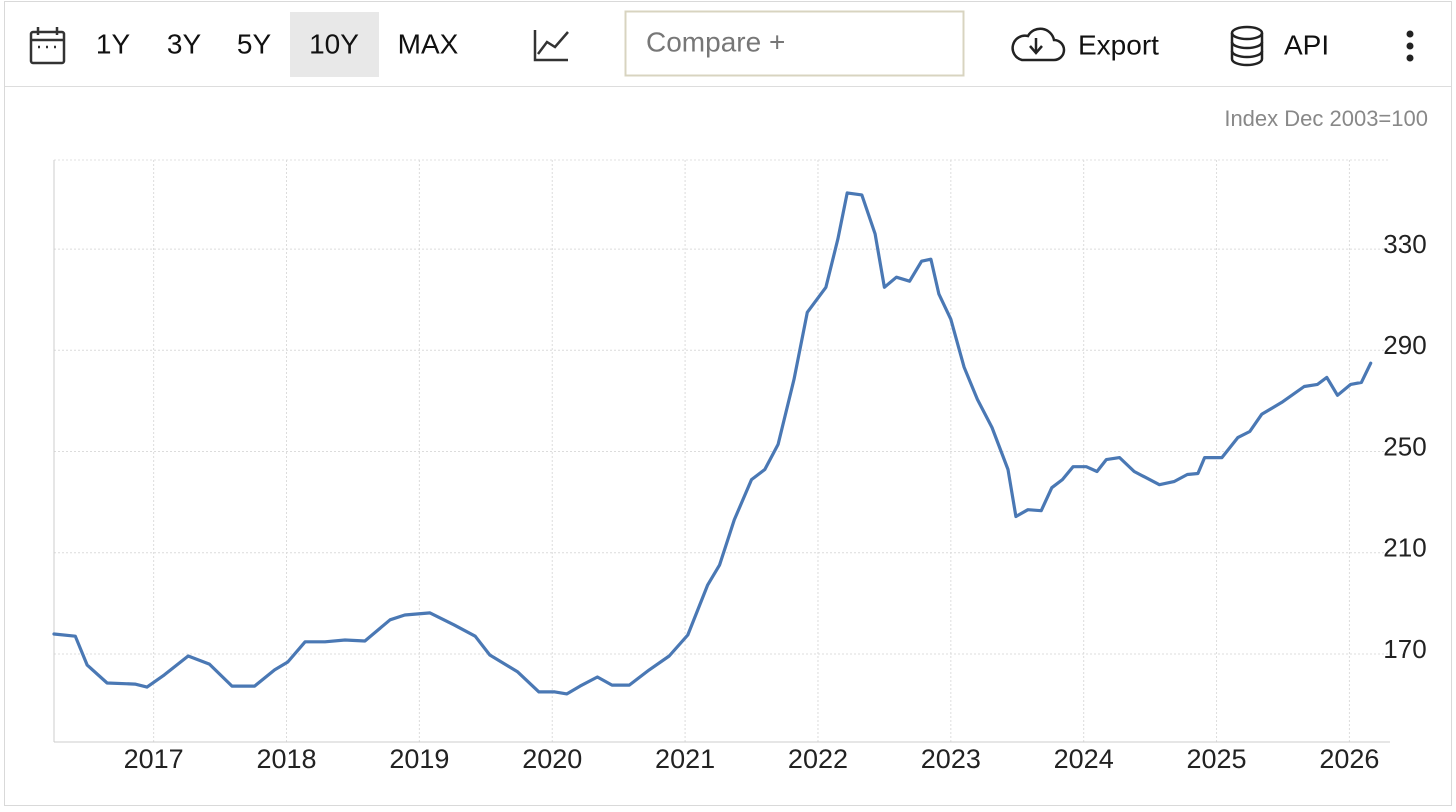  Describe the element at coordinates (1306, 44) in the screenshot. I see `api-button: API` at that location.